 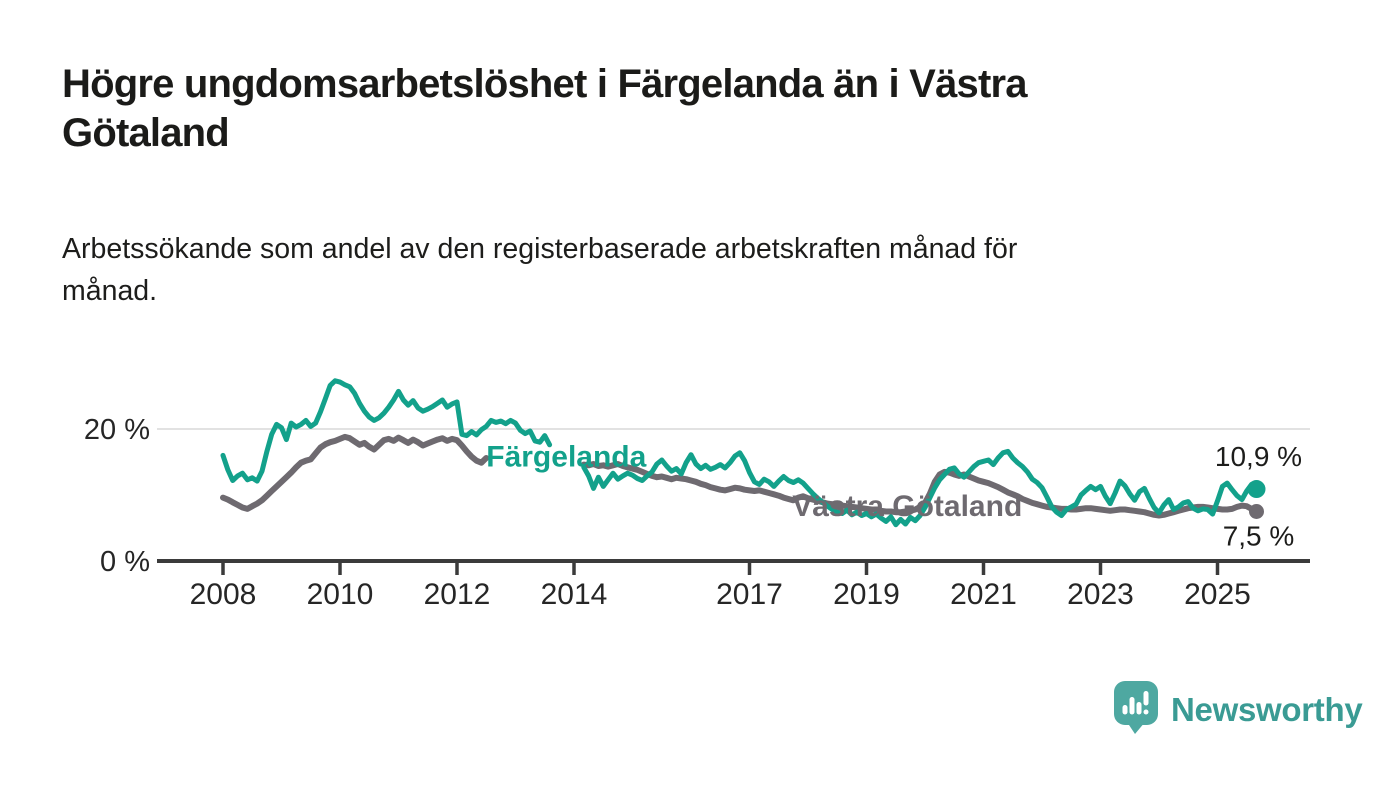 I want to click on x-axis-label-2025: 2025, so click(x=1217, y=594).